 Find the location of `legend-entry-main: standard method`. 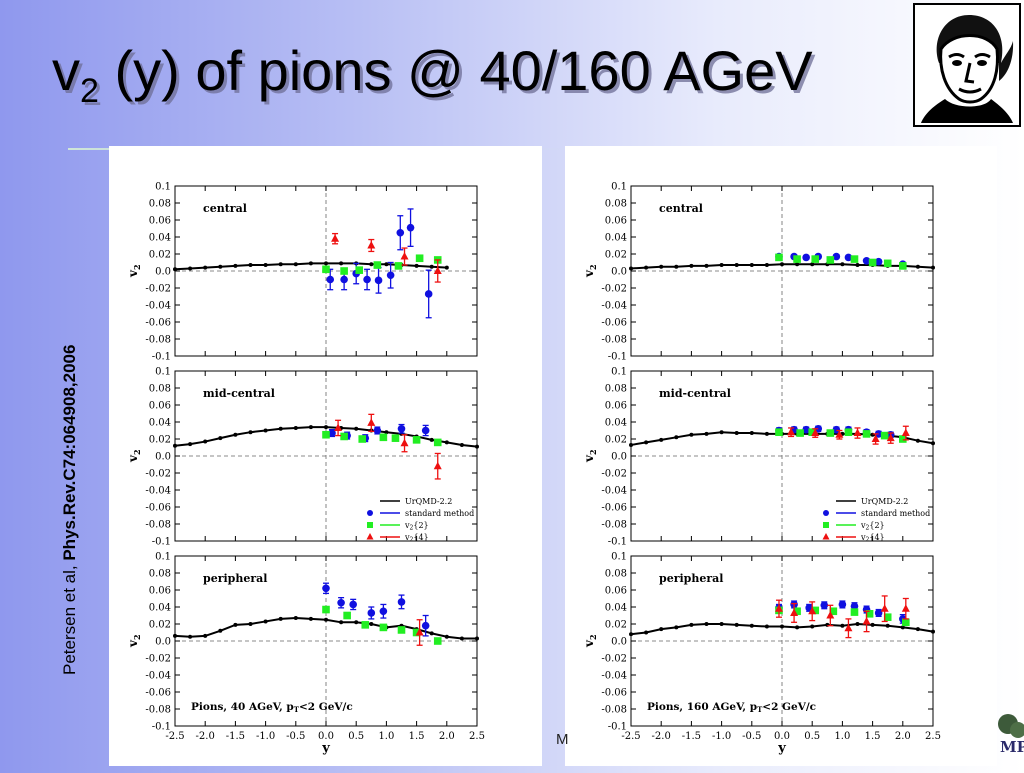

legend-entry-main: standard method is located at coordinates (439, 513).